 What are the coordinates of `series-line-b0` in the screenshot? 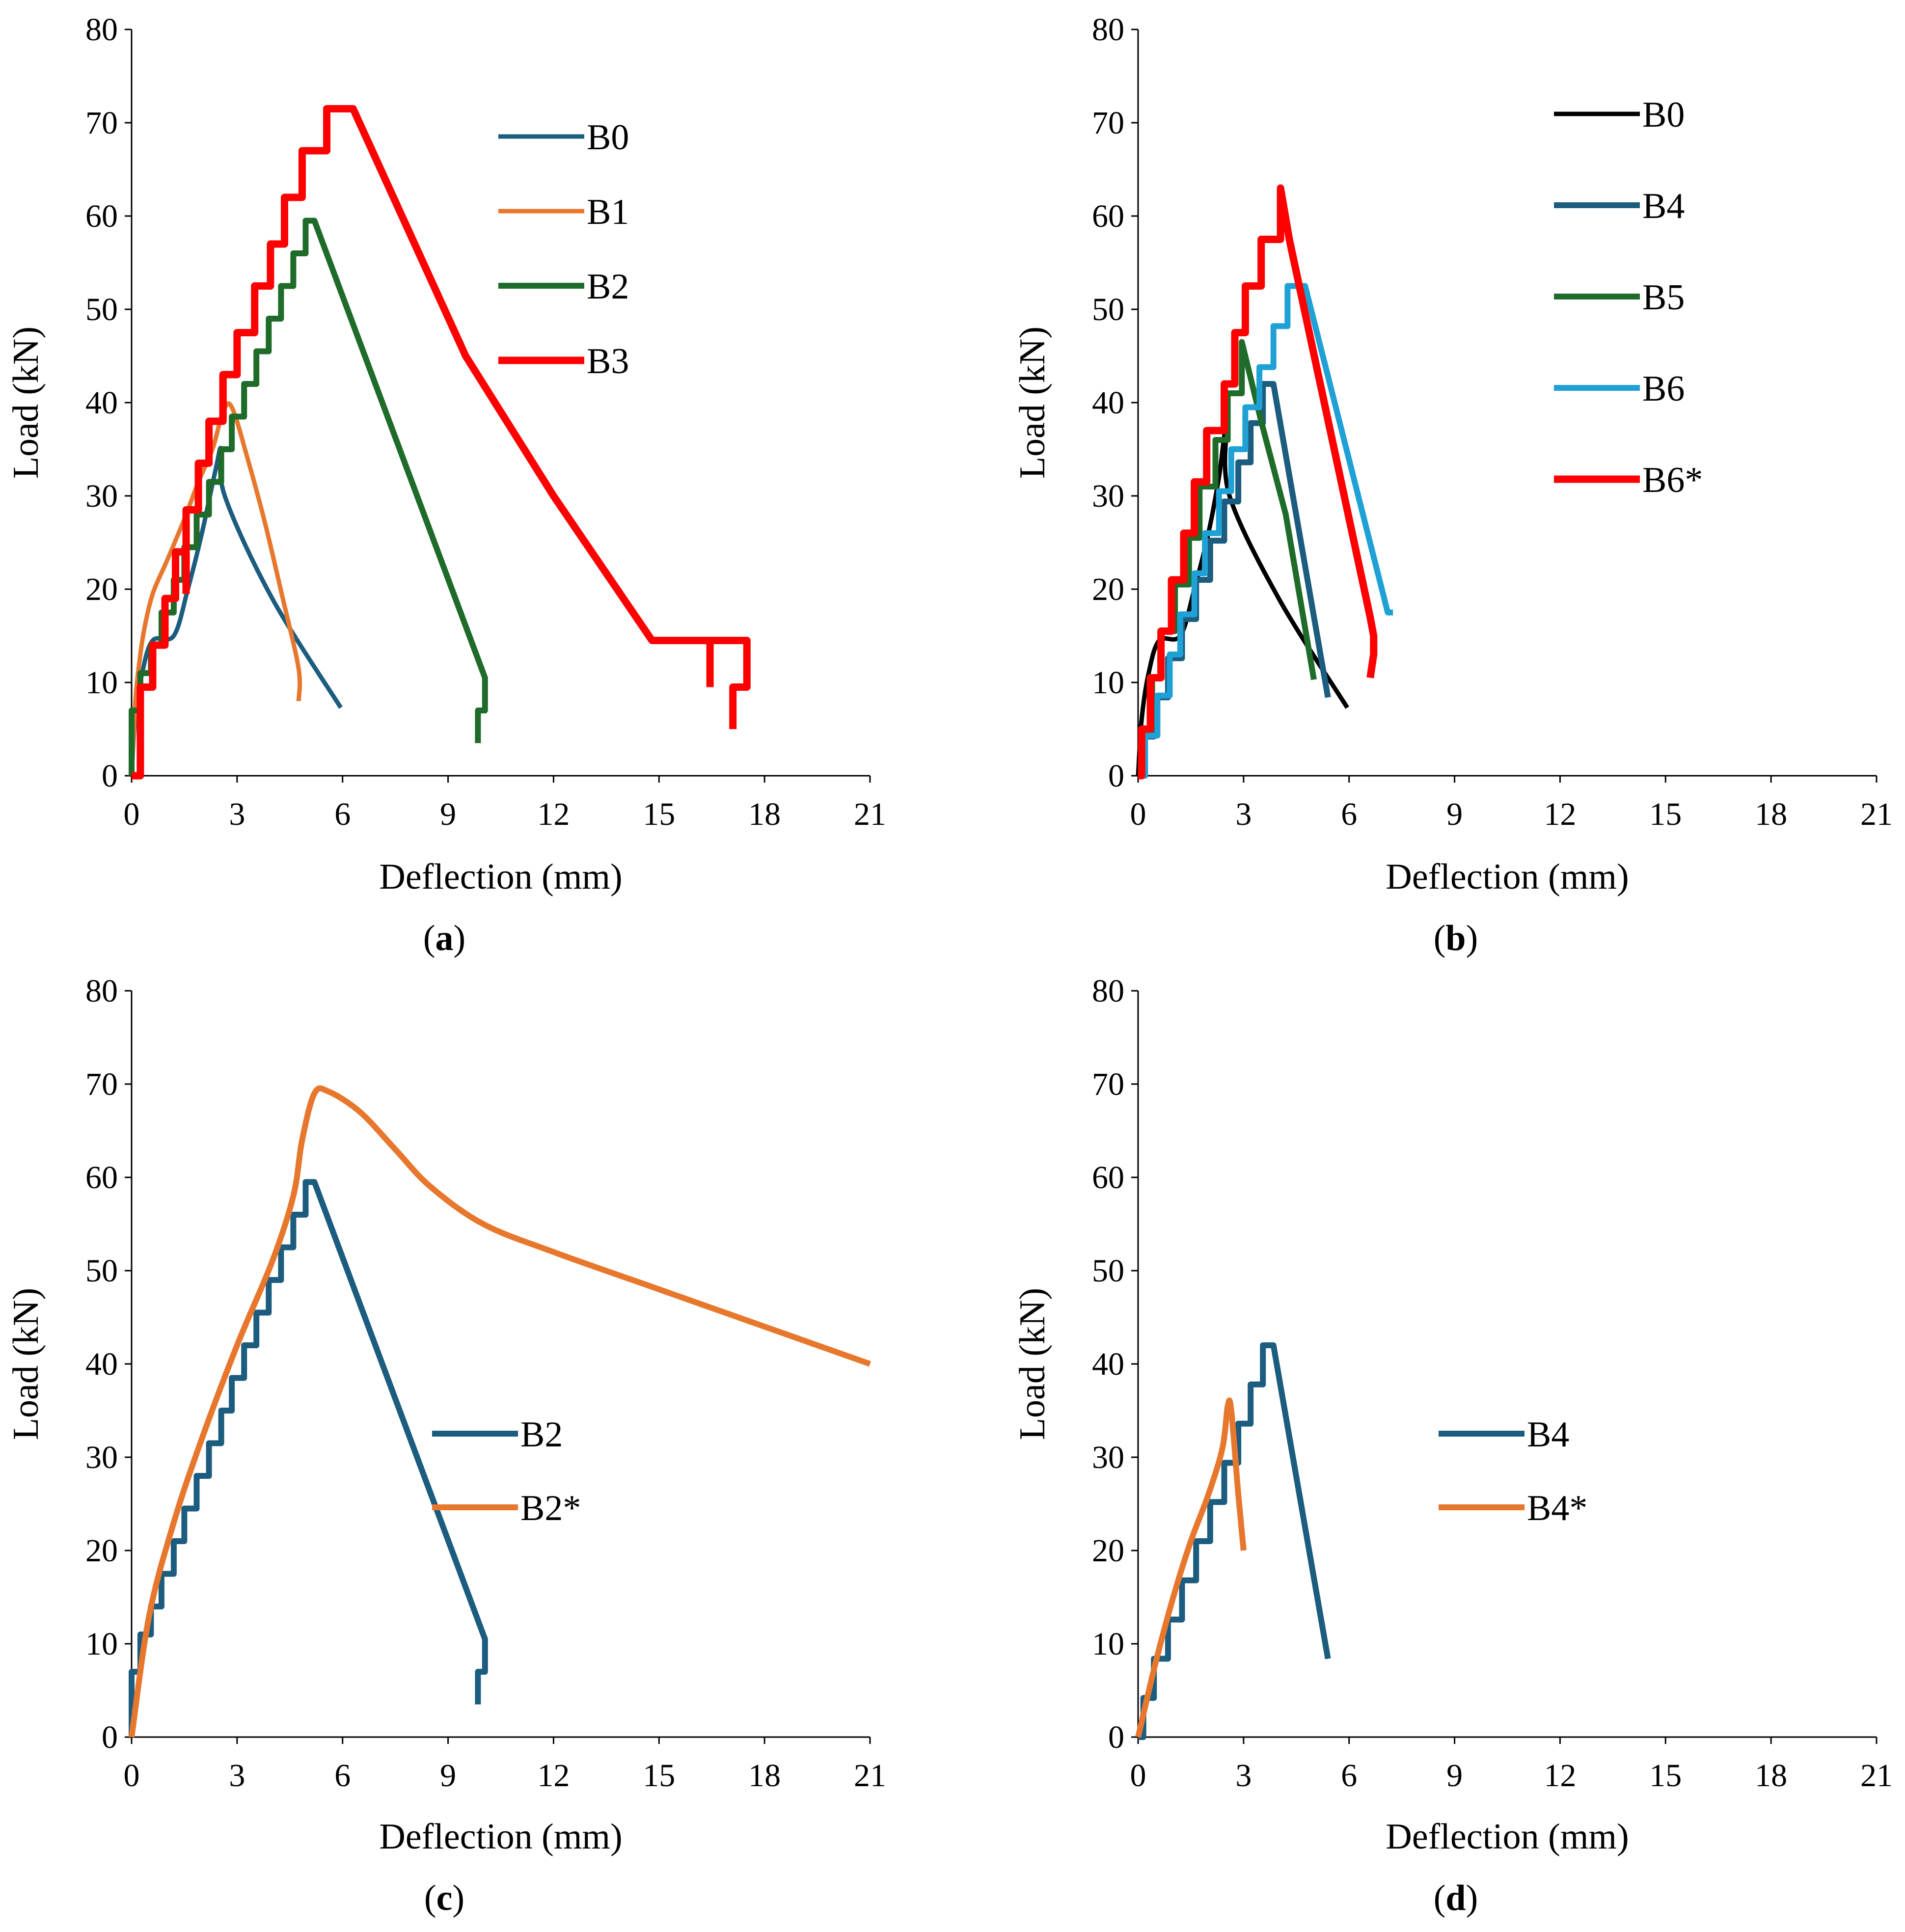 It's located at (1242, 602).